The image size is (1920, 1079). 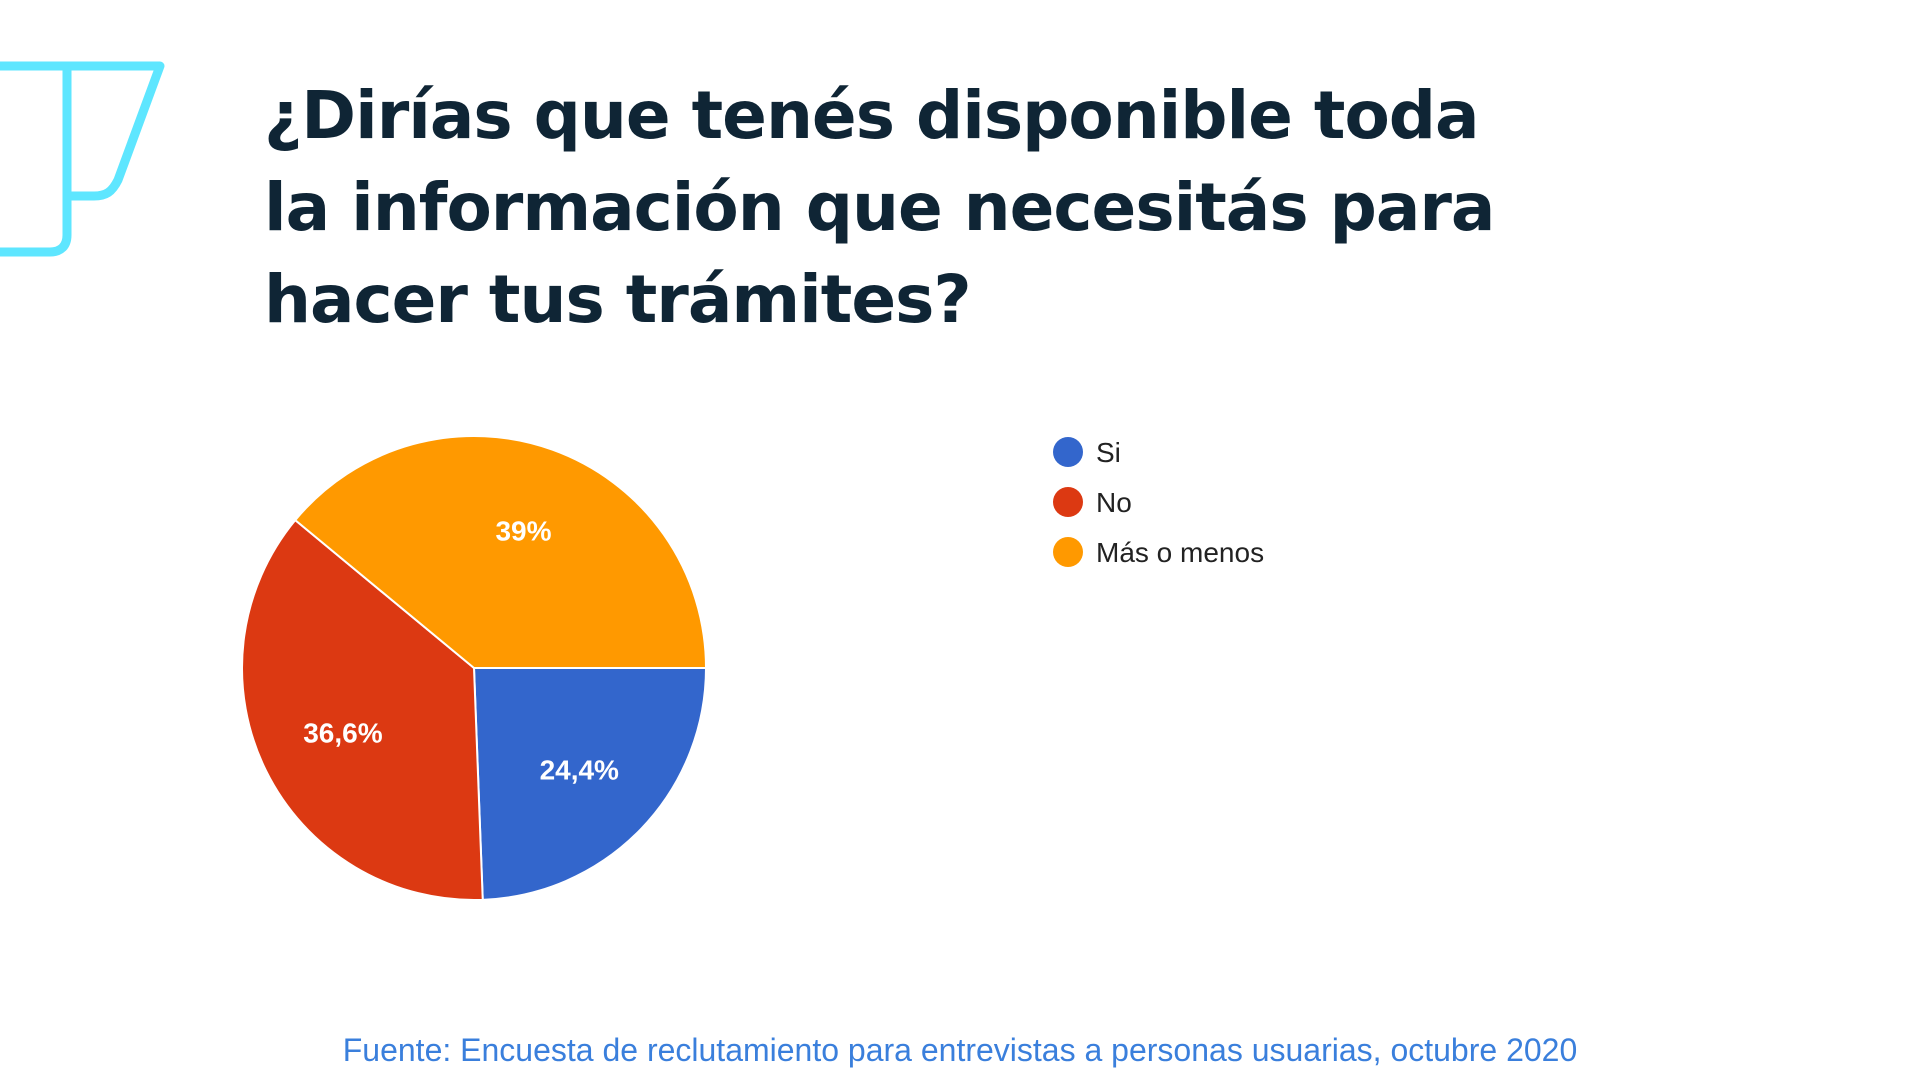 I want to click on legend-label: No, so click(x=1114, y=502).